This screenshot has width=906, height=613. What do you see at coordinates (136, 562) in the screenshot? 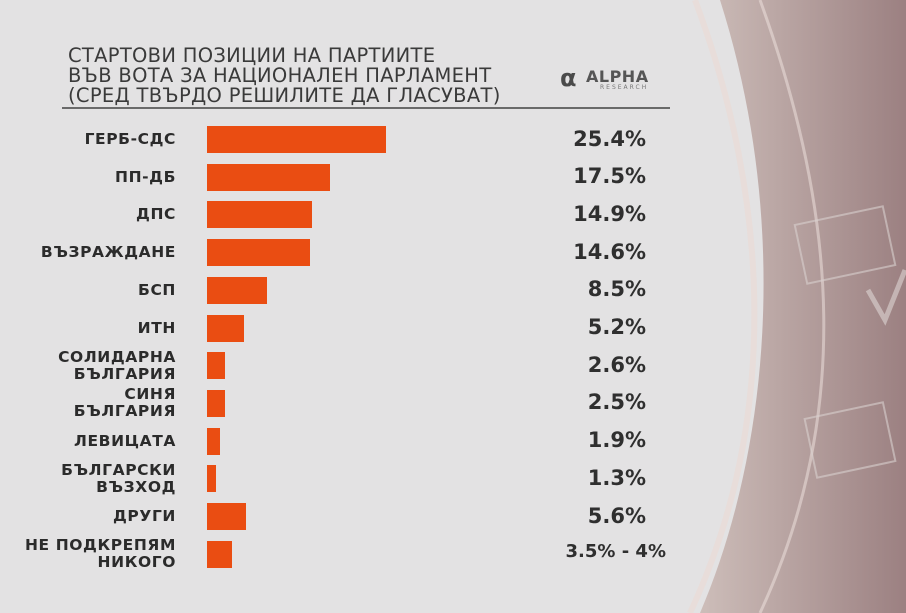
I see `category-label-line: НИКОГО` at bounding box center [136, 562].